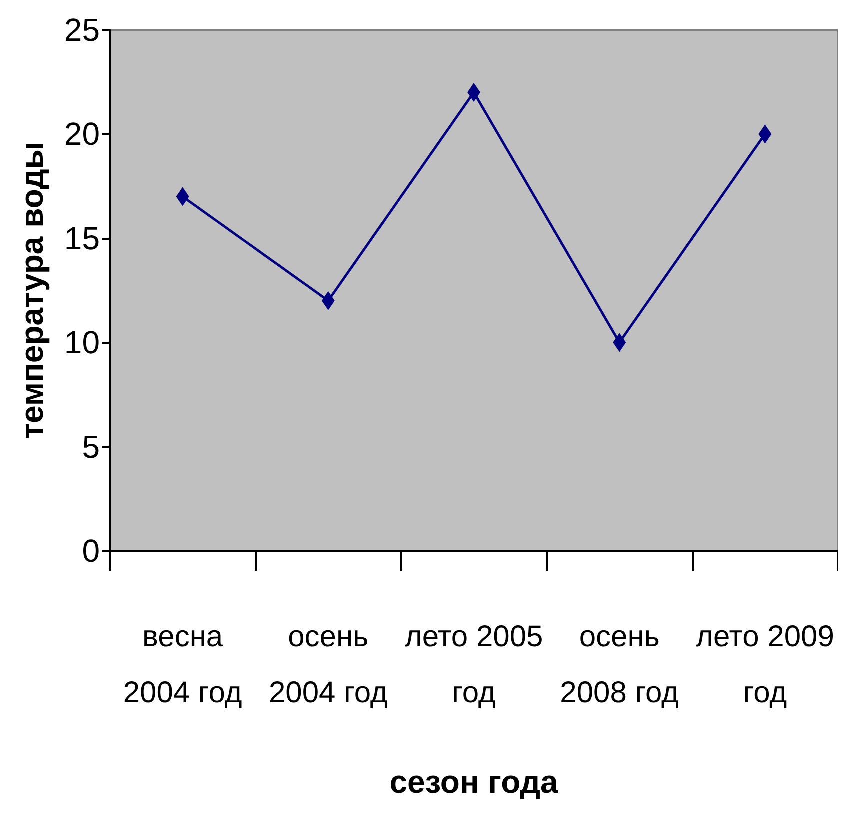 The height and width of the screenshot is (827, 846). What do you see at coordinates (765, 665) in the screenshot?
I see `x-tick-label: лето 2009 год` at bounding box center [765, 665].